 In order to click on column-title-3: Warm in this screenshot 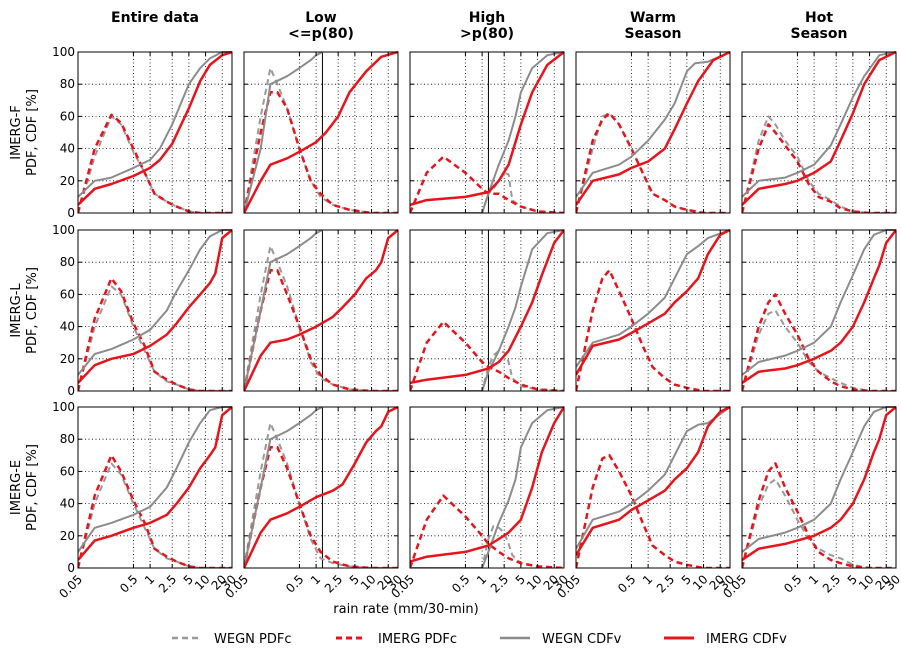, I will do `click(653, 18)`.